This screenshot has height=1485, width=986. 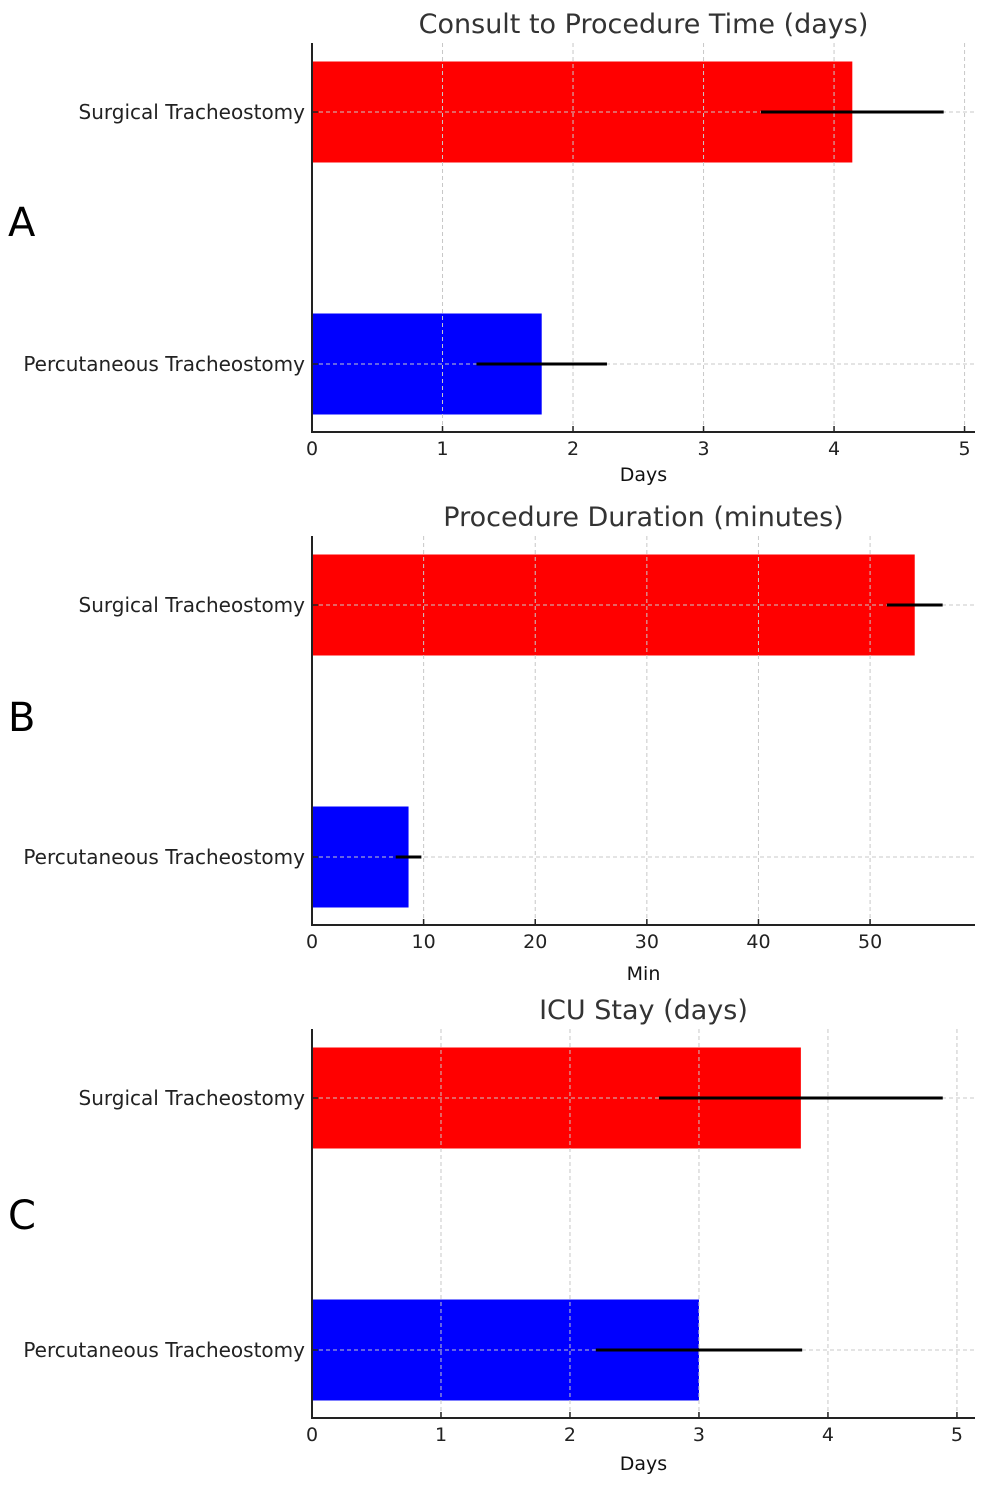 I want to click on x-tick-label: 20, so click(x=535, y=942).